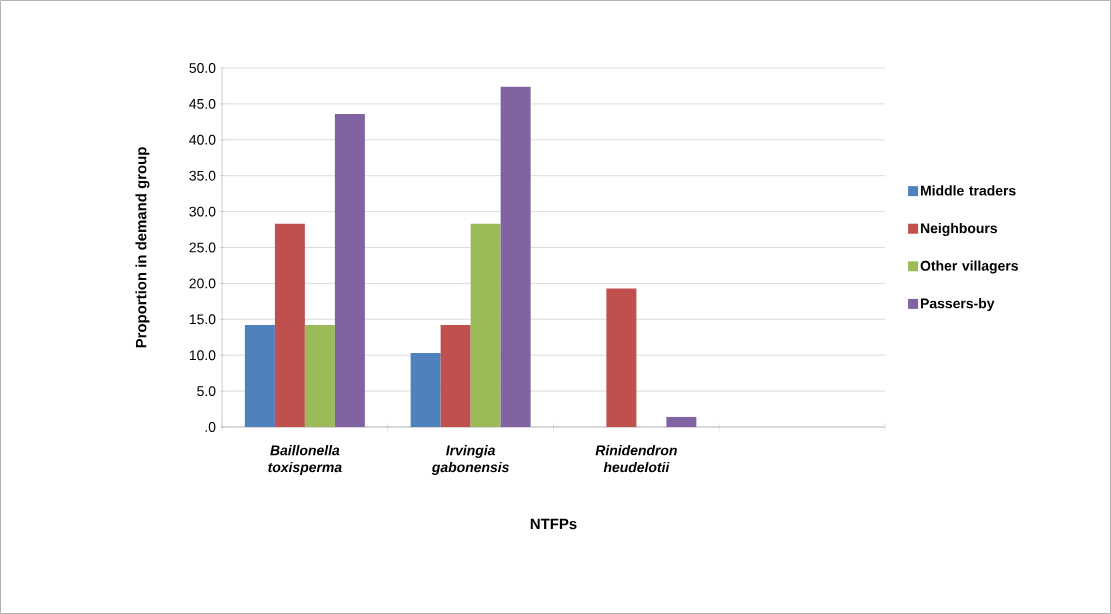 The width and height of the screenshot is (1111, 614). What do you see at coordinates (202, 103) in the screenshot?
I see `y-tick-label: 45.0` at bounding box center [202, 103].